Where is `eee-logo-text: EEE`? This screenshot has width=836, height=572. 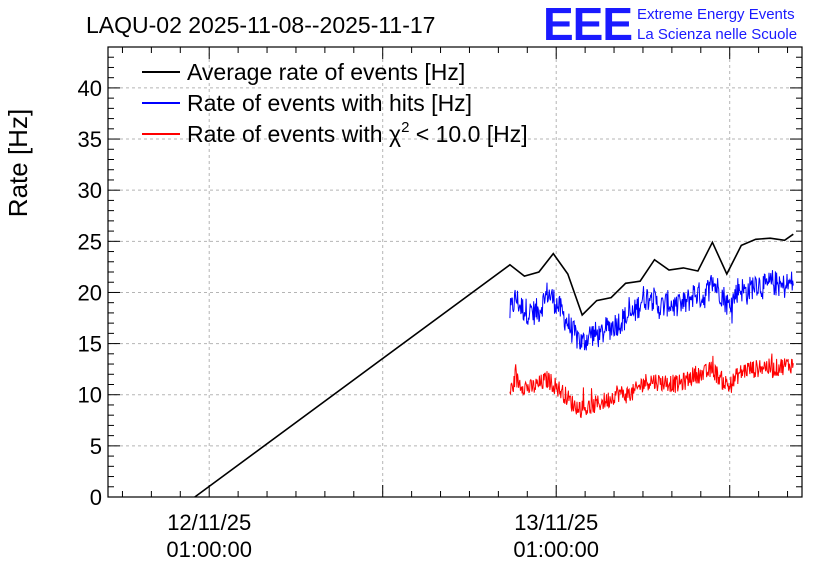
eee-logo-text: EEE is located at coordinates (587, 25).